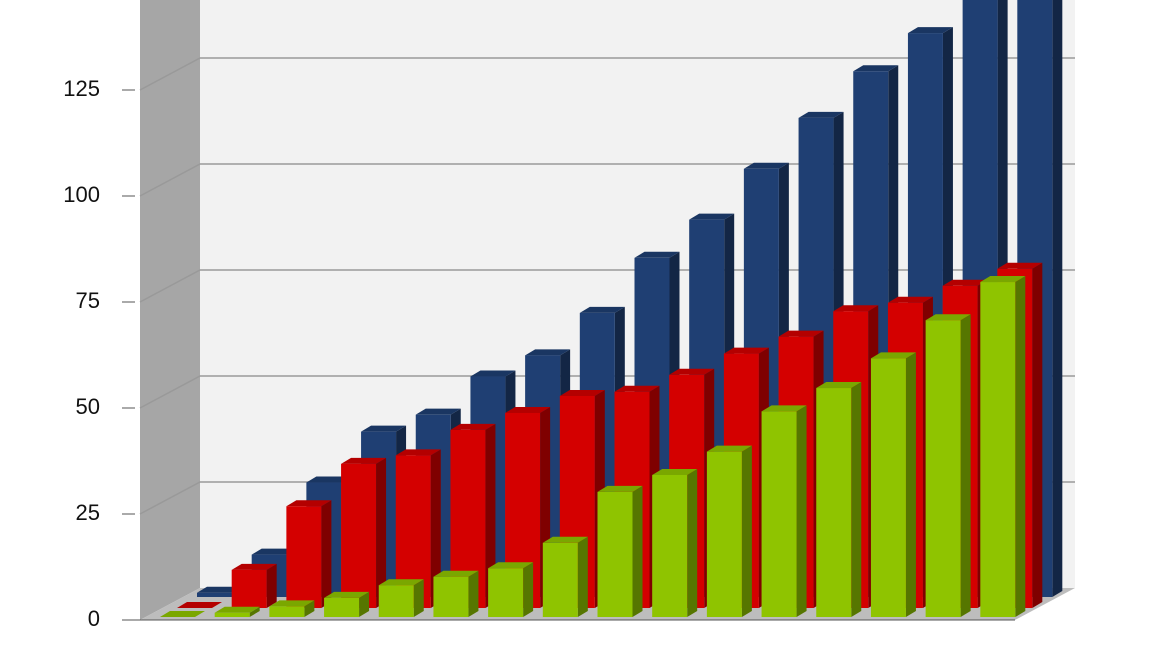 This screenshot has height=653, width=1152. What do you see at coordinates (88, 512) in the screenshot?
I see `y-tick-label: 25` at bounding box center [88, 512].